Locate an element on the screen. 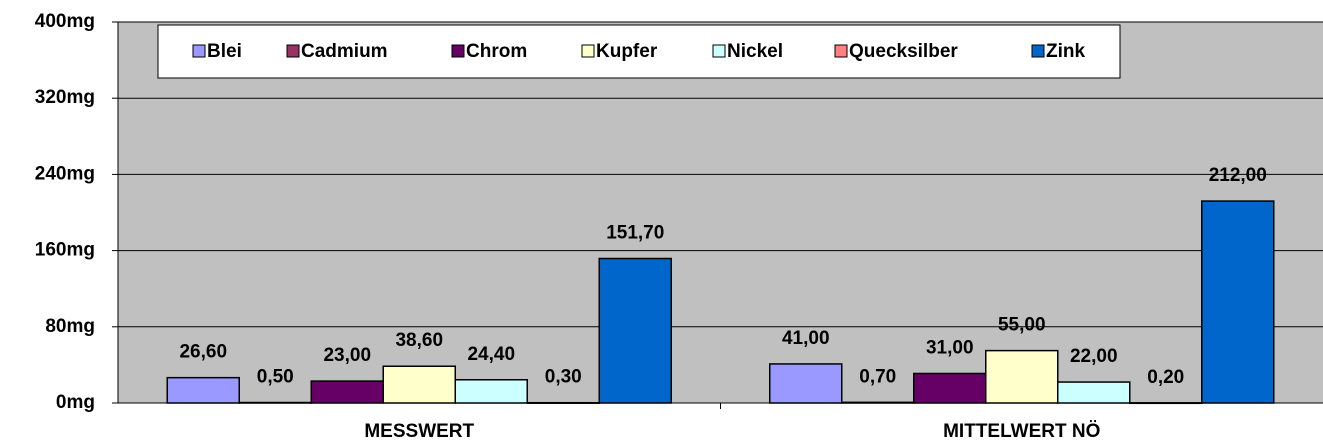  value-label: 55,00 is located at coordinates (1022, 325).